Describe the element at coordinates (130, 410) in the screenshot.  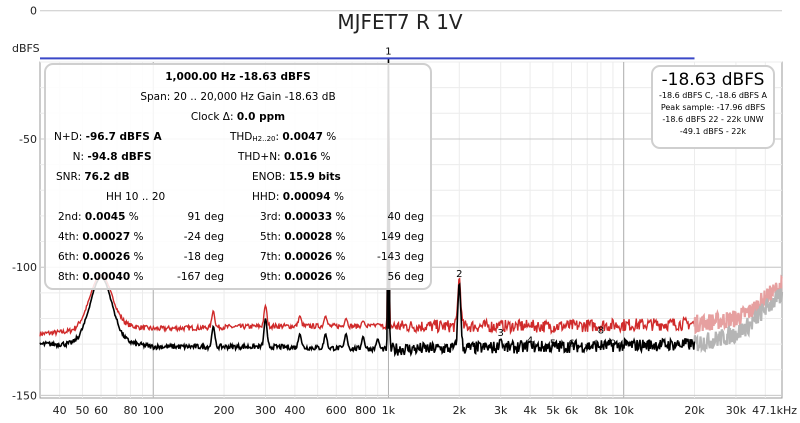
I see `x-tick-label: 80` at that location.